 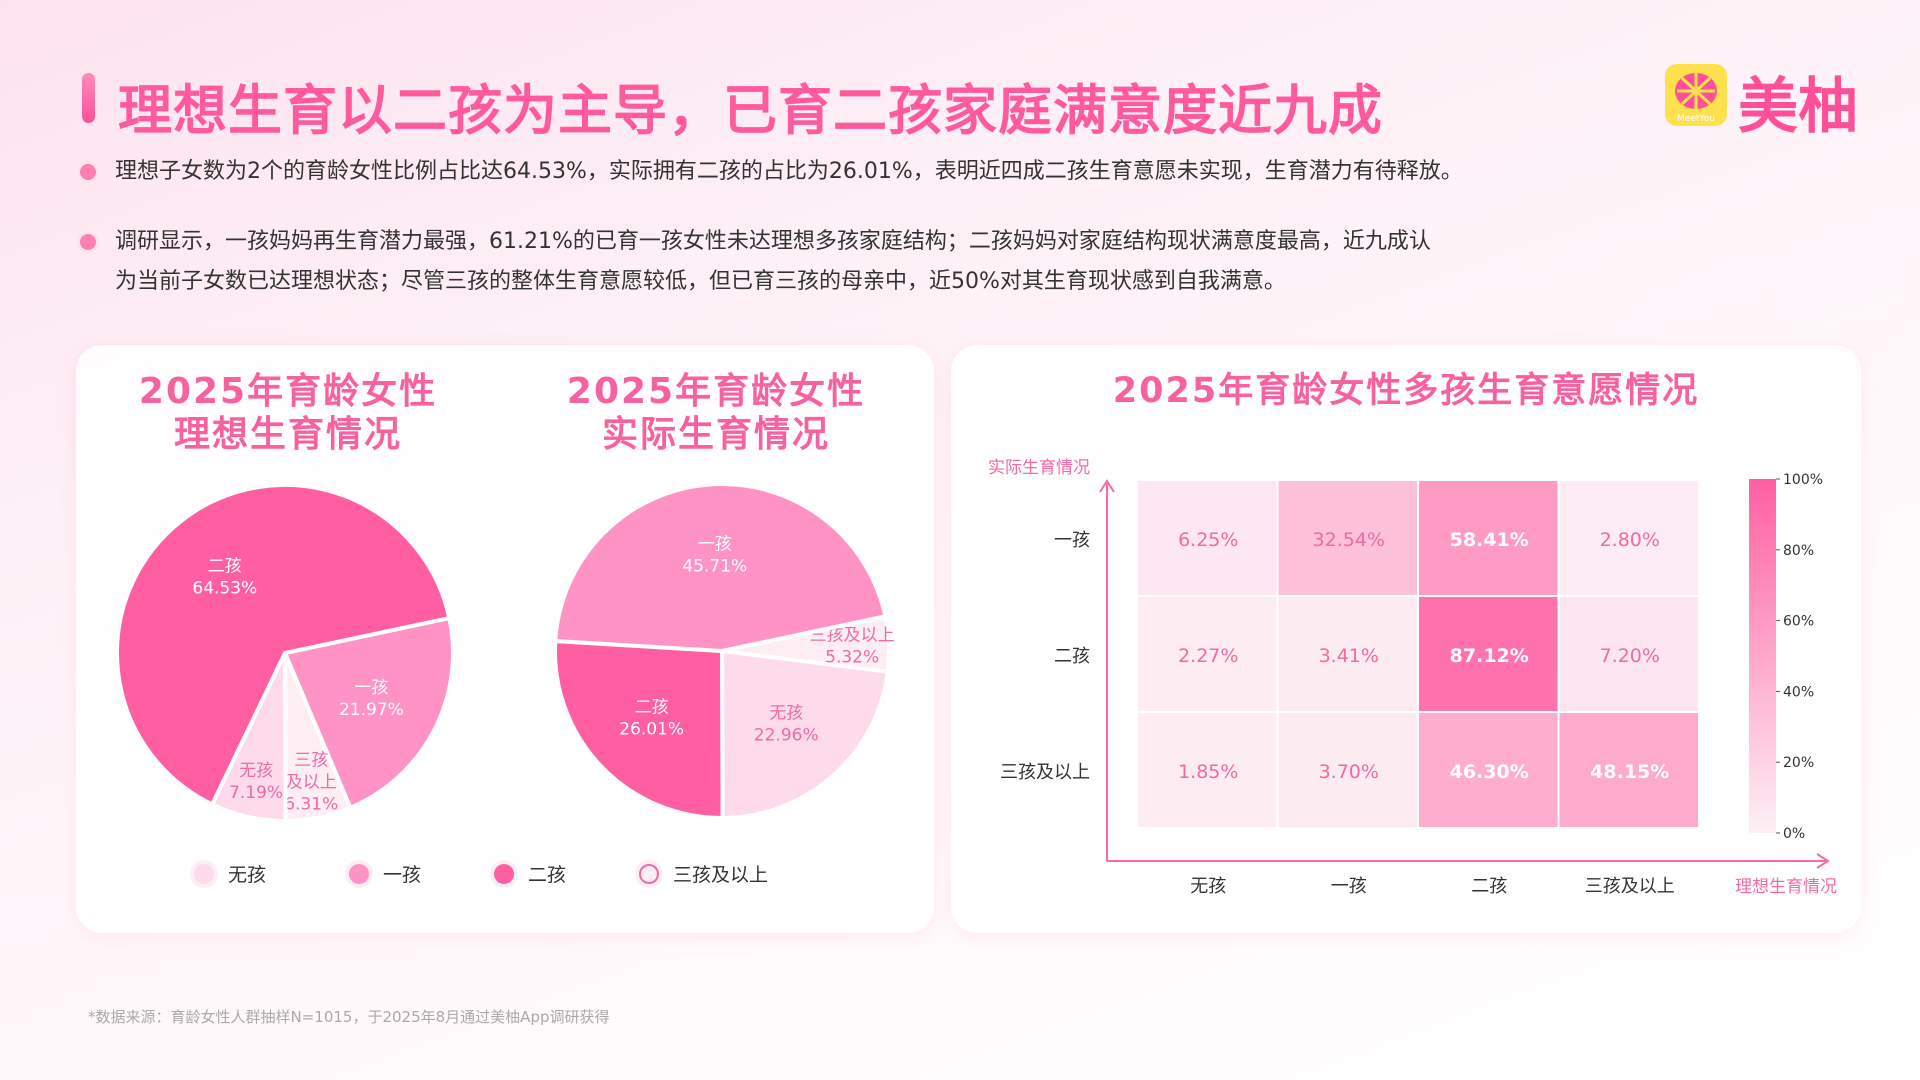 I want to click on heatmap-col-label: 二孩, so click(x=1489, y=886).